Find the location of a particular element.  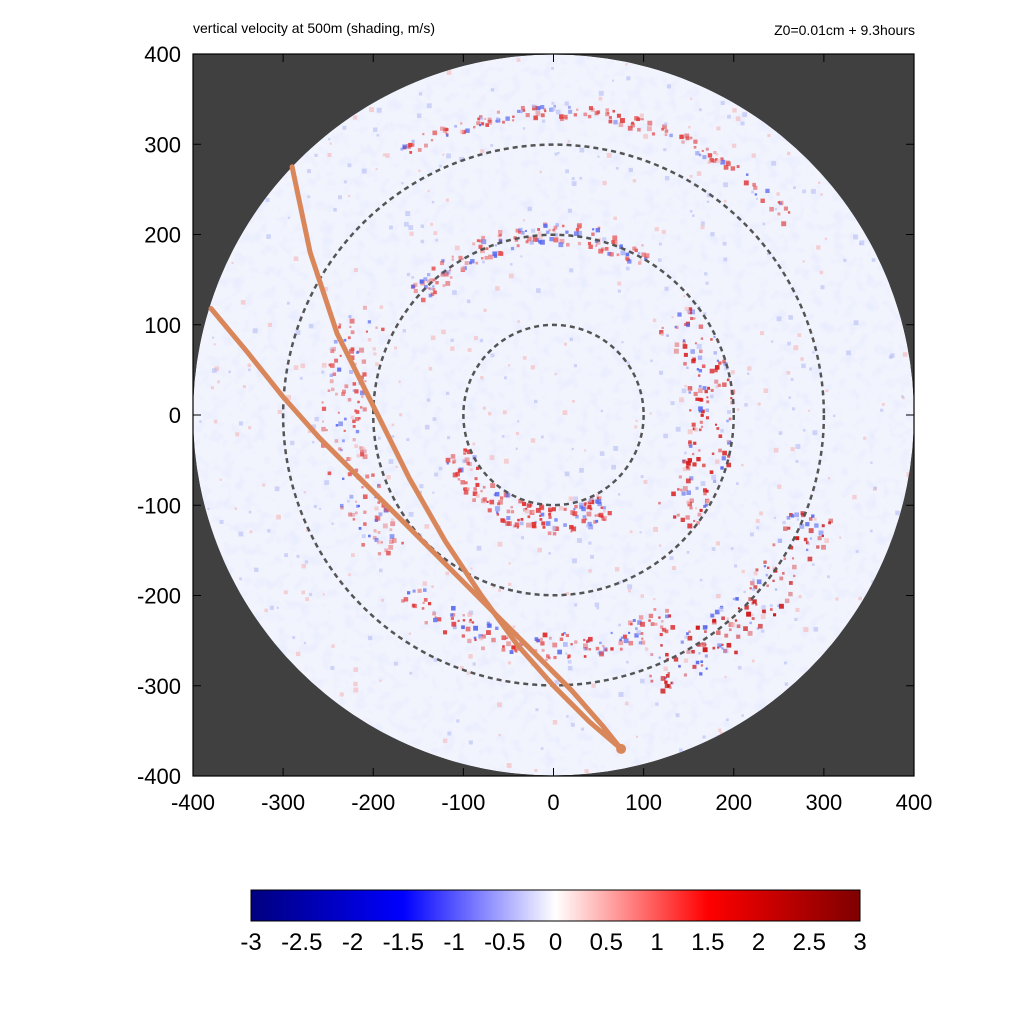

x-tick-label: 100 is located at coordinates (643, 802).